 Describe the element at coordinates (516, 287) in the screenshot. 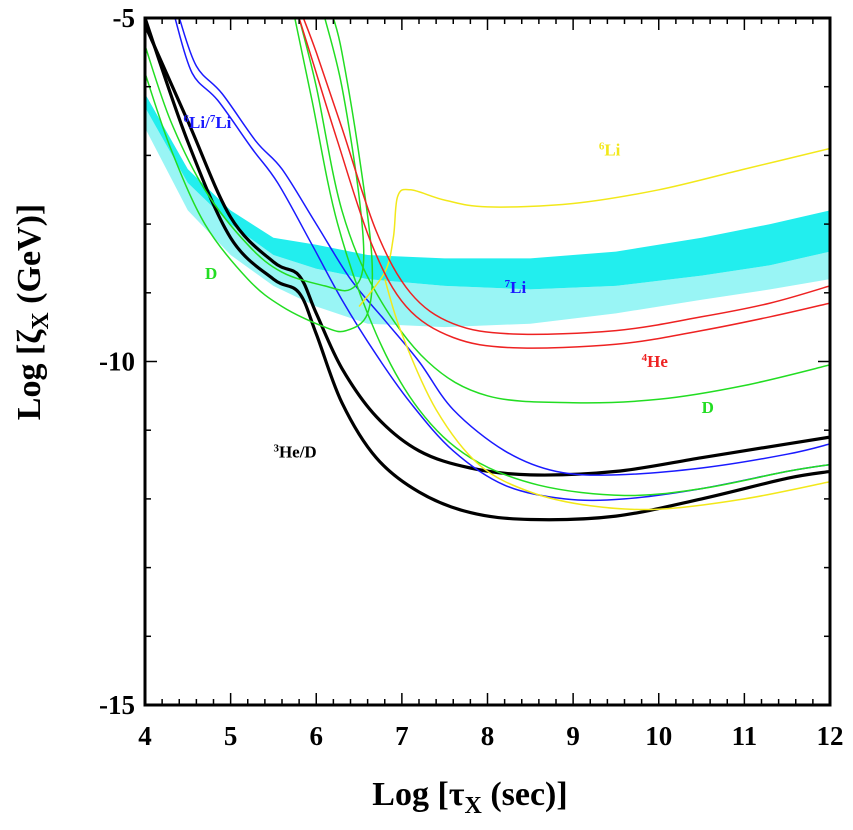

I see `curve-label-2: 7Li` at that location.